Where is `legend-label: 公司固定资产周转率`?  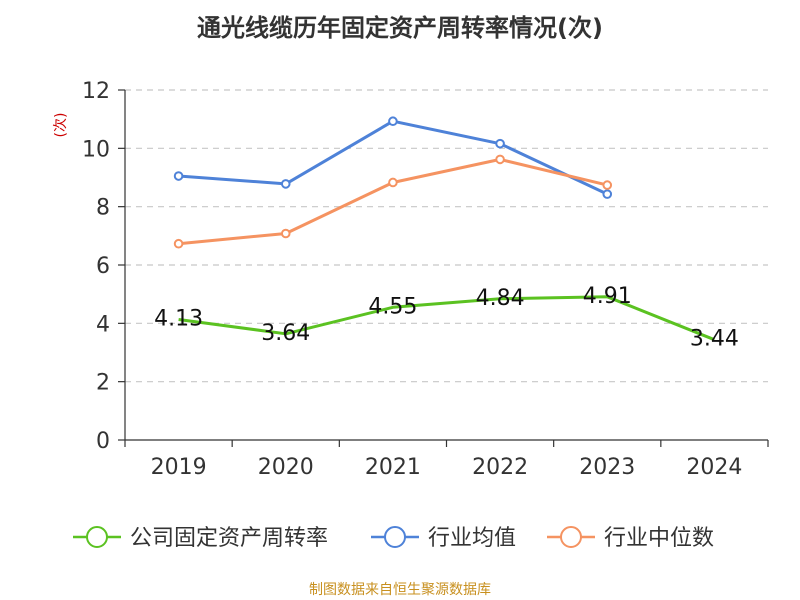 legend-label: 公司固定资产周转率 is located at coordinates (229, 538).